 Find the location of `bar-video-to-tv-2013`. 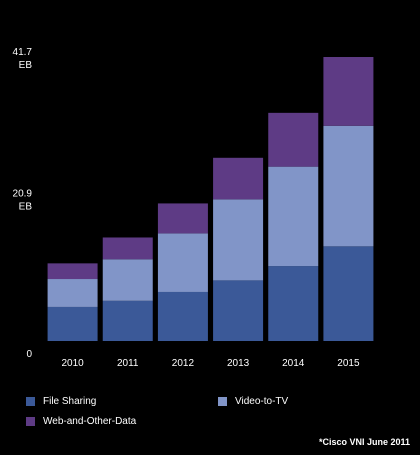

bar-video-to-tv-2013 is located at coordinates (238, 240).